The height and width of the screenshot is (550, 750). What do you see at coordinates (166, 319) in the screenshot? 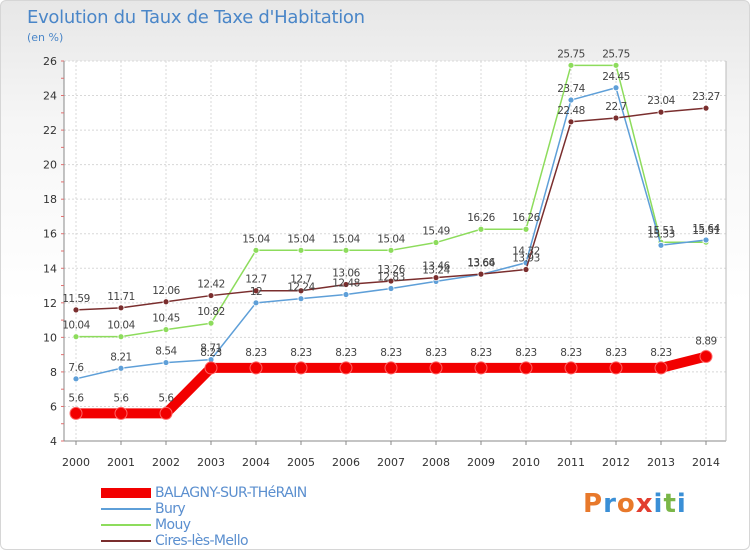
I see `data-label: 10.45` at bounding box center [166, 319].